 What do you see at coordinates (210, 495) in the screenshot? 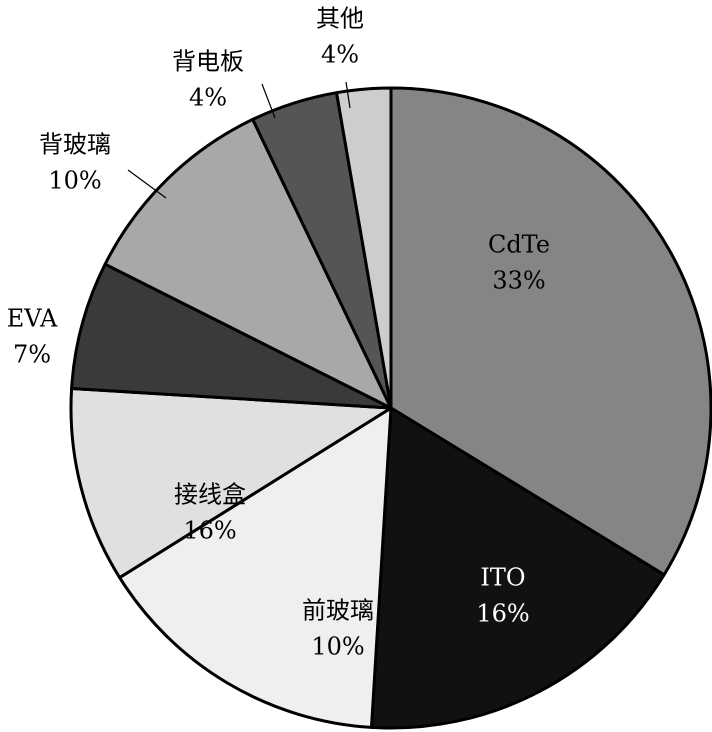
I see `slice-label-junction-box: 接线盒` at bounding box center [210, 495].